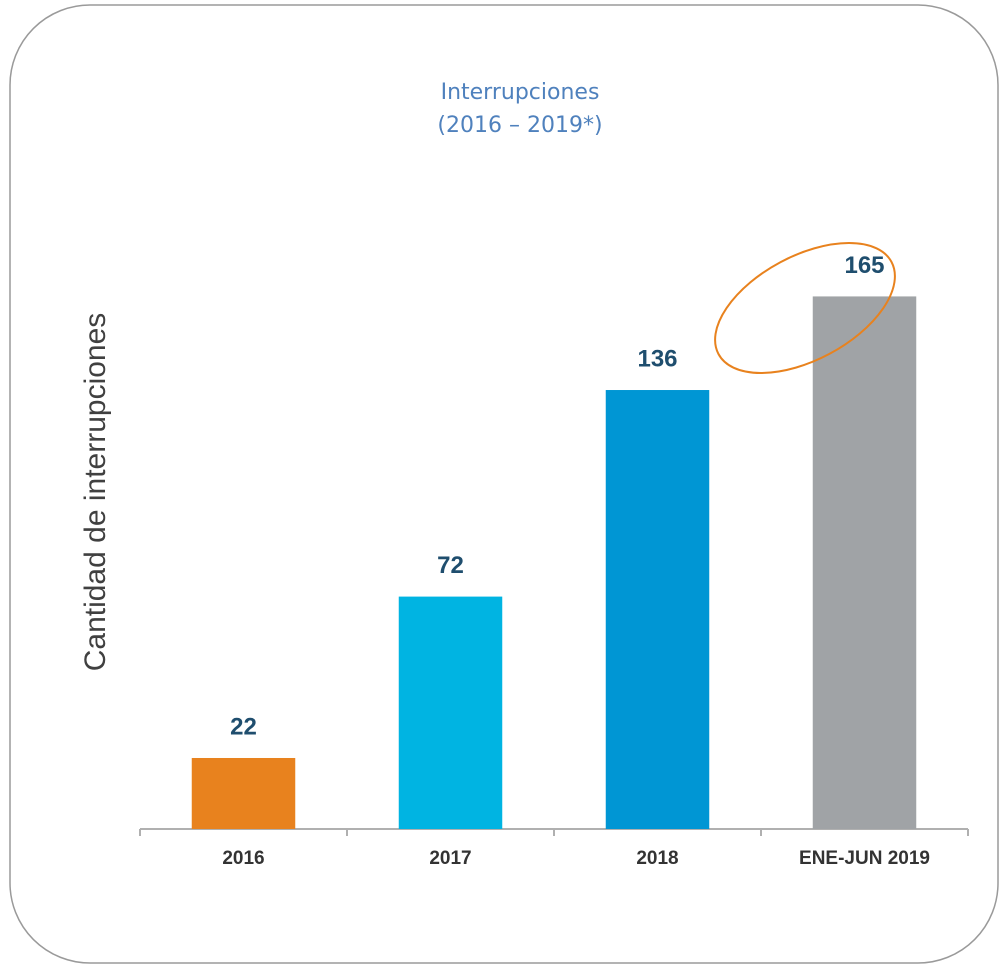 The height and width of the screenshot is (969, 1002). Describe the element at coordinates (519, 125) in the screenshot. I see `chart-subtitle: (2016 – 2019*)` at that location.